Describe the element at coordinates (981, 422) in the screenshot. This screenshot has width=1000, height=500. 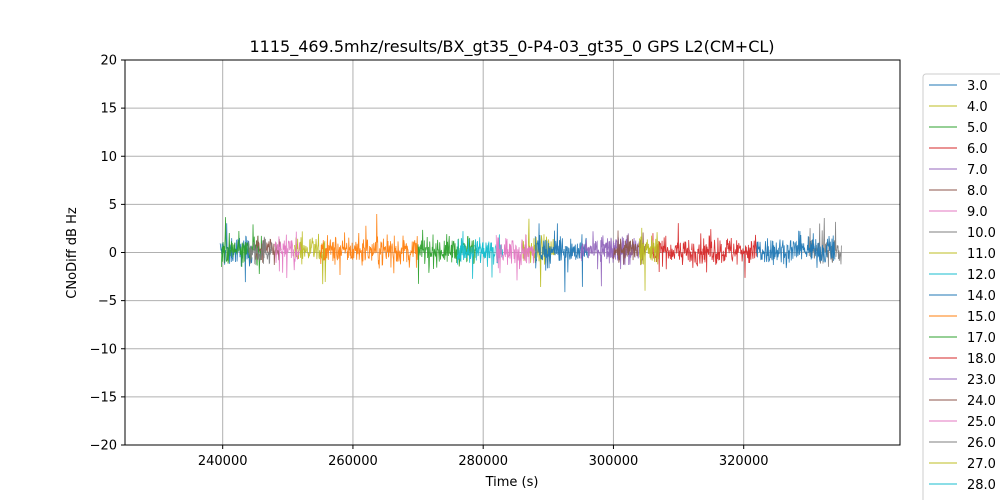
I see `legend-label: 25.0` at that location.